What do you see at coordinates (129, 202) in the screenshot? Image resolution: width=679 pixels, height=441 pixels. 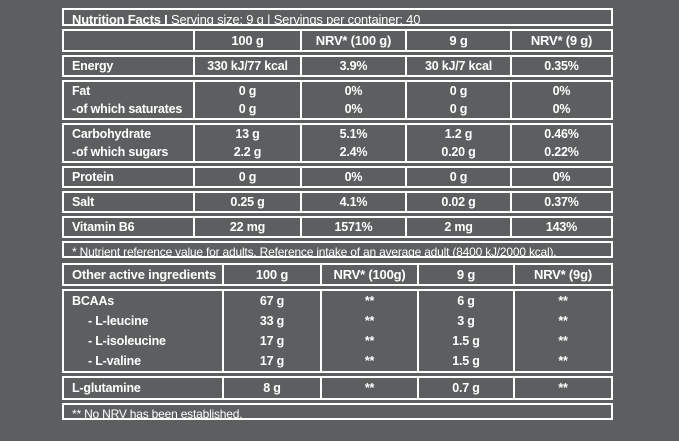 I see `nutrient-label: Salt` at bounding box center [129, 202].